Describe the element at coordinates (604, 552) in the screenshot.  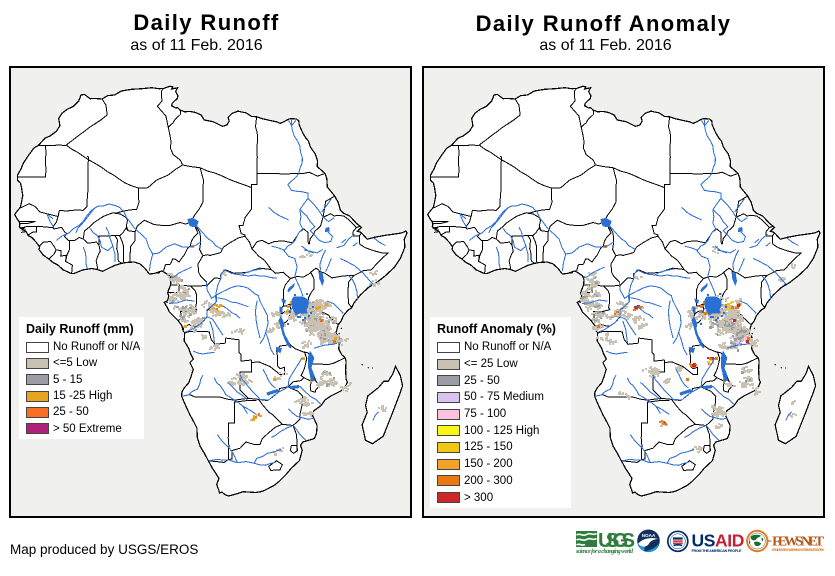
I see `svg-text: science for a changing world` at that location.